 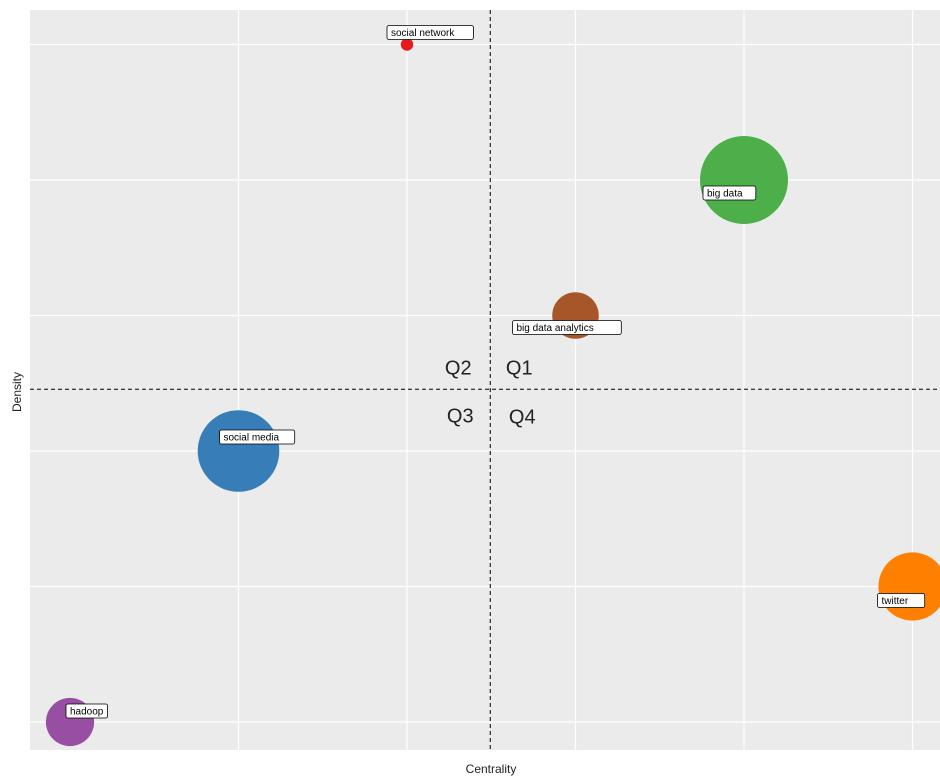 What do you see at coordinates (744, 180) in the screenshot?
I see `bubble-big-data` at bounding box center [744, 180].